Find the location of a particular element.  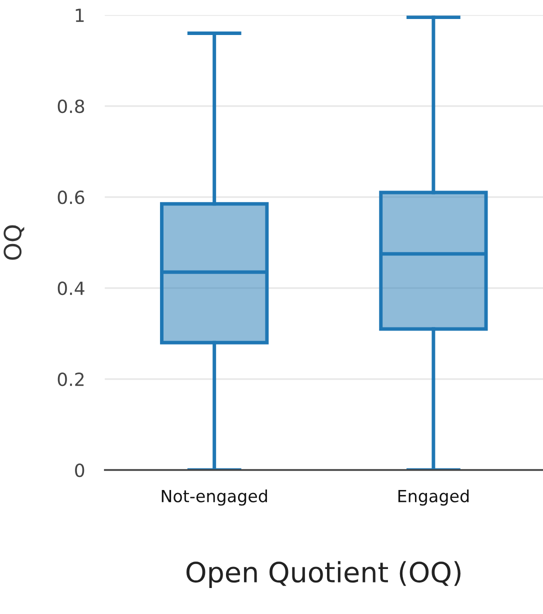

y-tick-label: 0 is located at coordinates (79, 470).